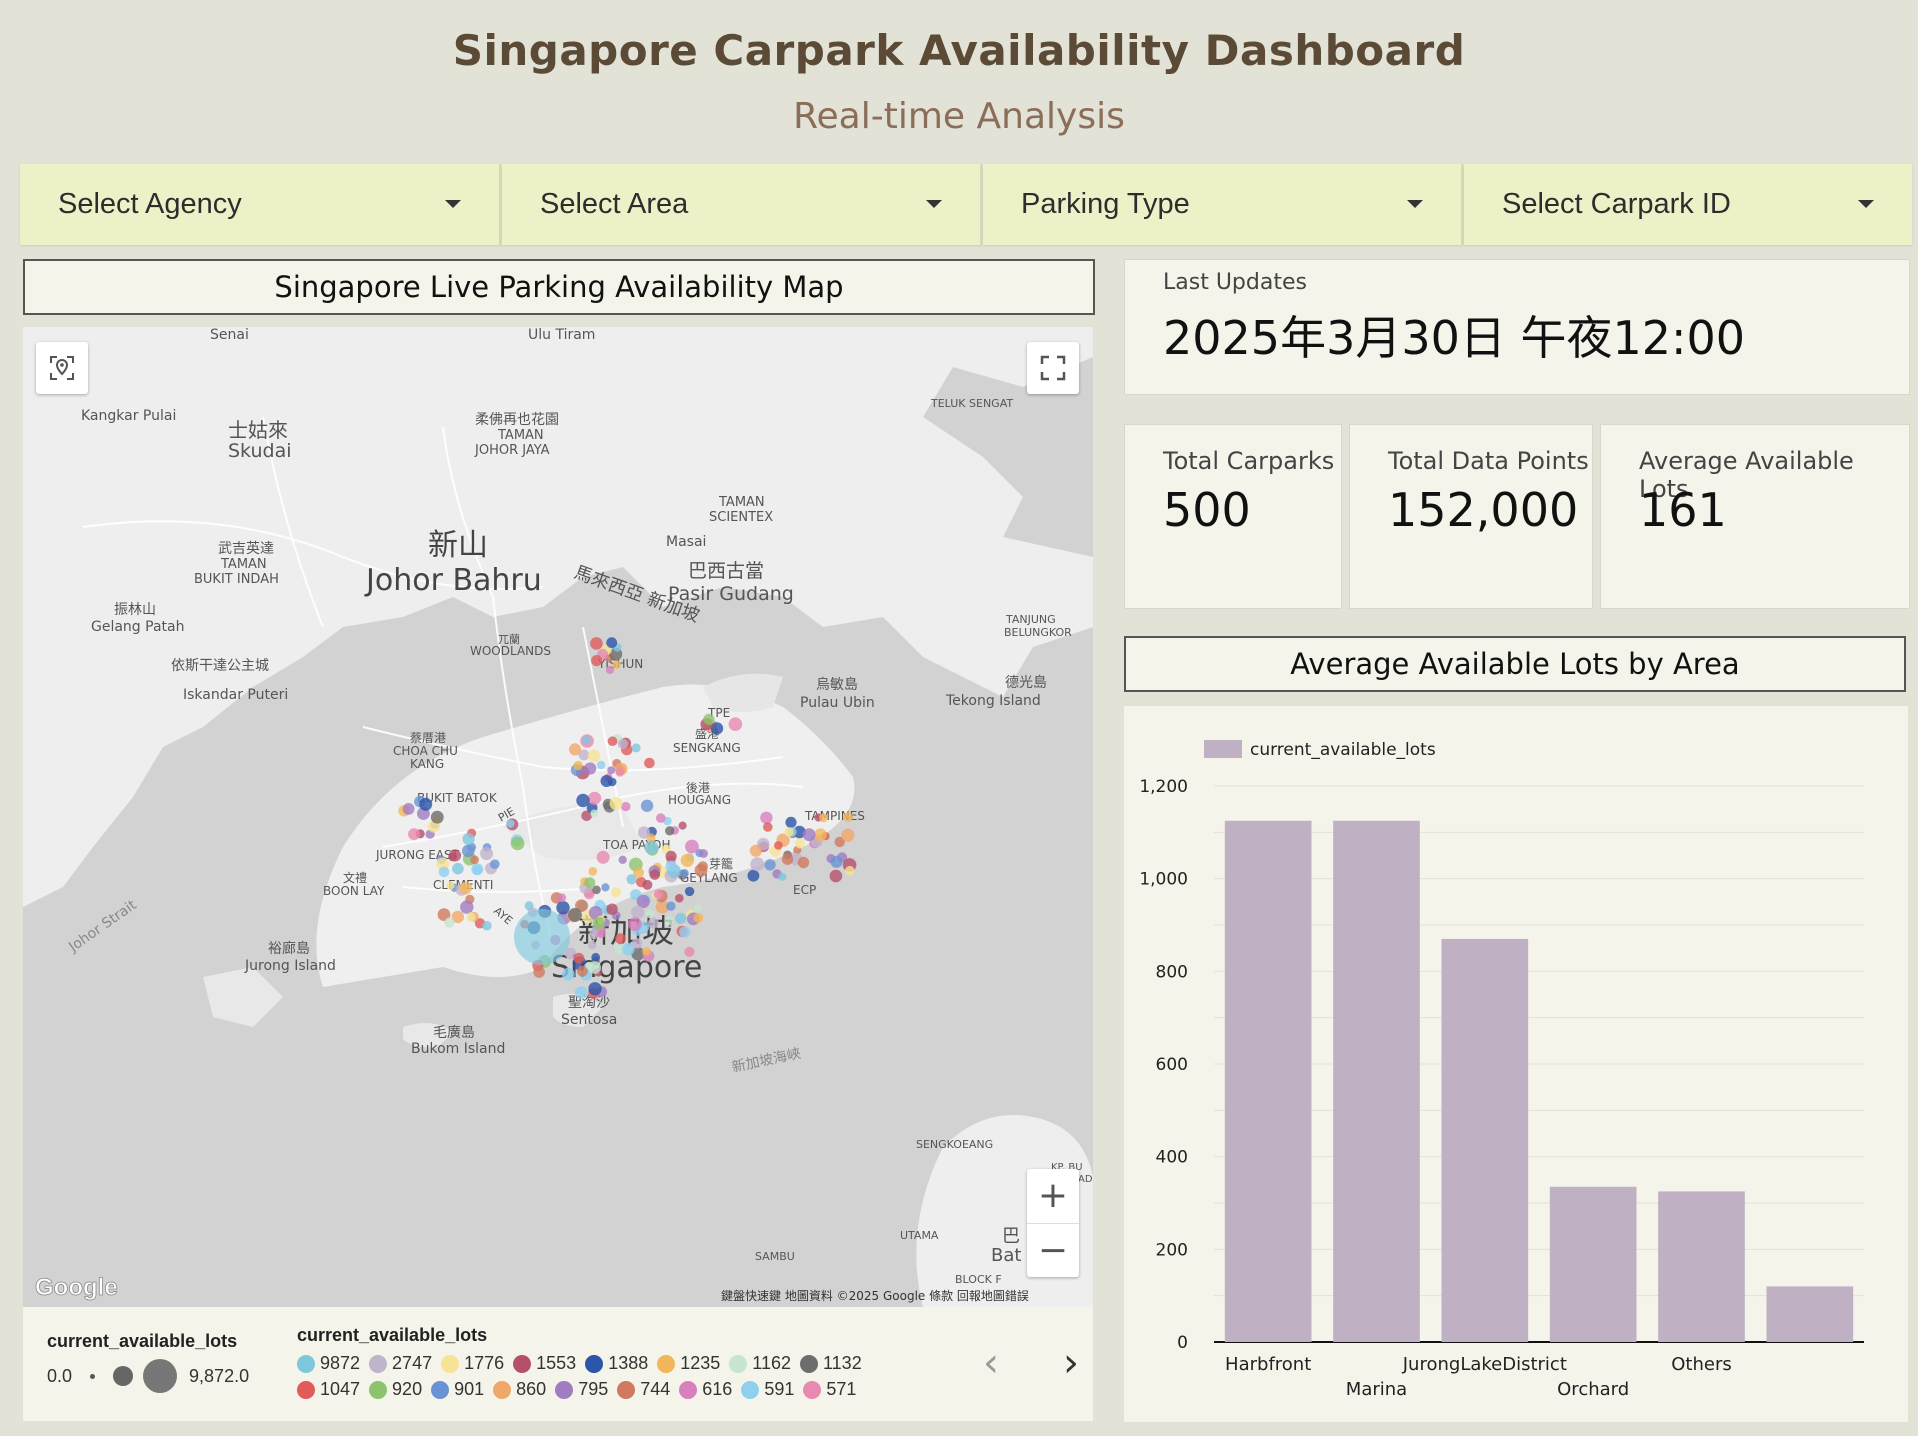  Describe the element at coordinates (260, 204) in the screenshot. I see `agency-filter-dropdown: Select Agency` at that location.